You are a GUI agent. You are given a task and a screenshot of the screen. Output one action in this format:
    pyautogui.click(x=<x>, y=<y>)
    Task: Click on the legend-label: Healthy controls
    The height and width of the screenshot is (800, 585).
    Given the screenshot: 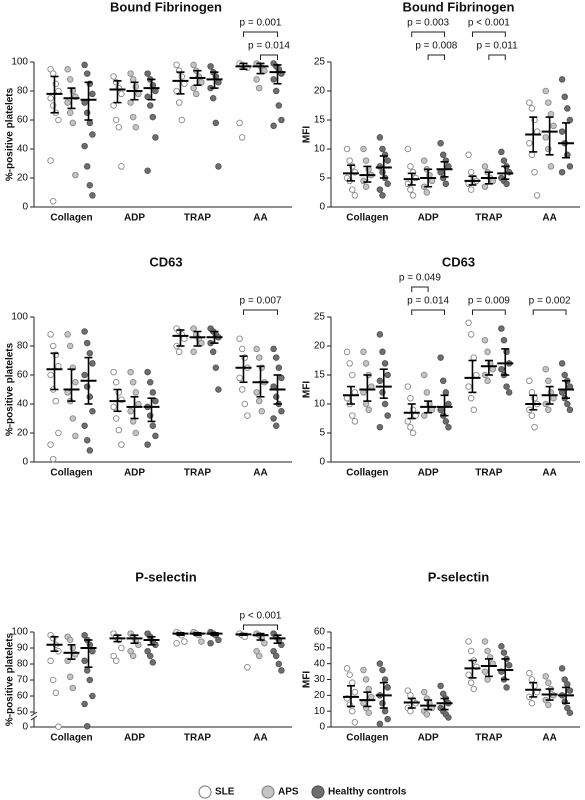 What is the action you would take?
    pyautogui.click(x=367, y=792)
    